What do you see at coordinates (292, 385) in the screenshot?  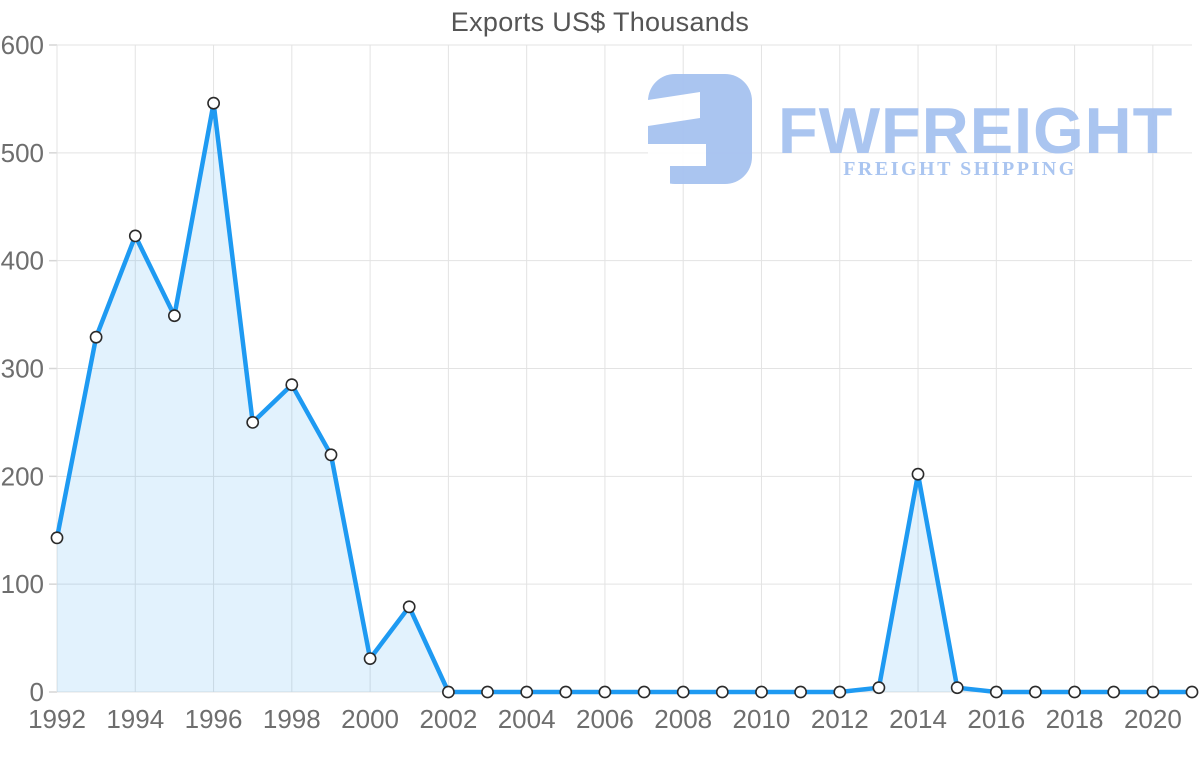 I see `data-point-1998` at bounding box center [292, 385].